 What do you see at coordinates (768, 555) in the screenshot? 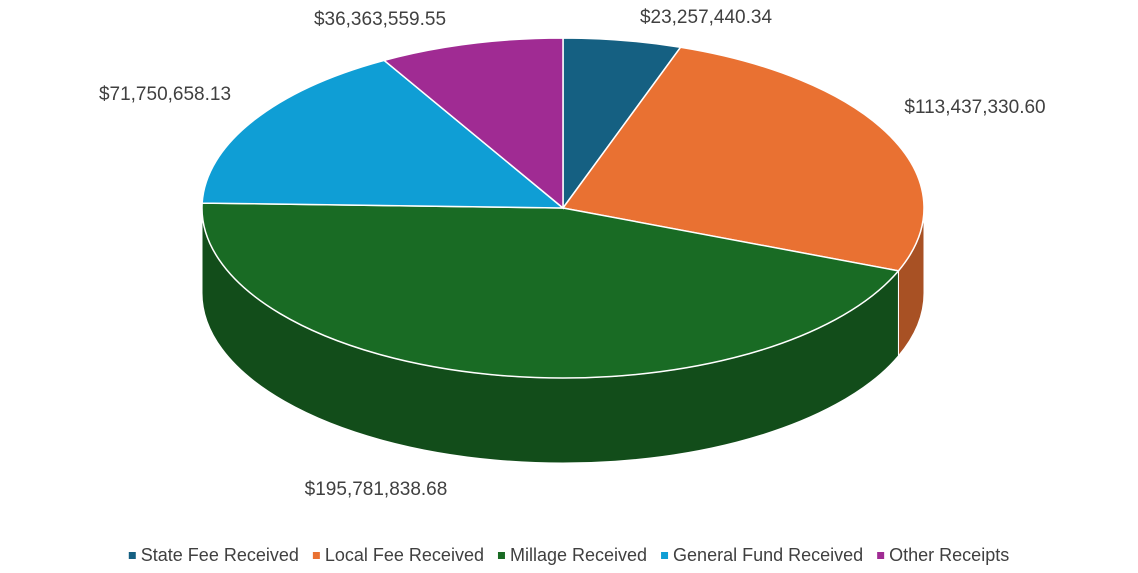
I see `legend-label: General Fund Received` at bounding box center [768, 555].